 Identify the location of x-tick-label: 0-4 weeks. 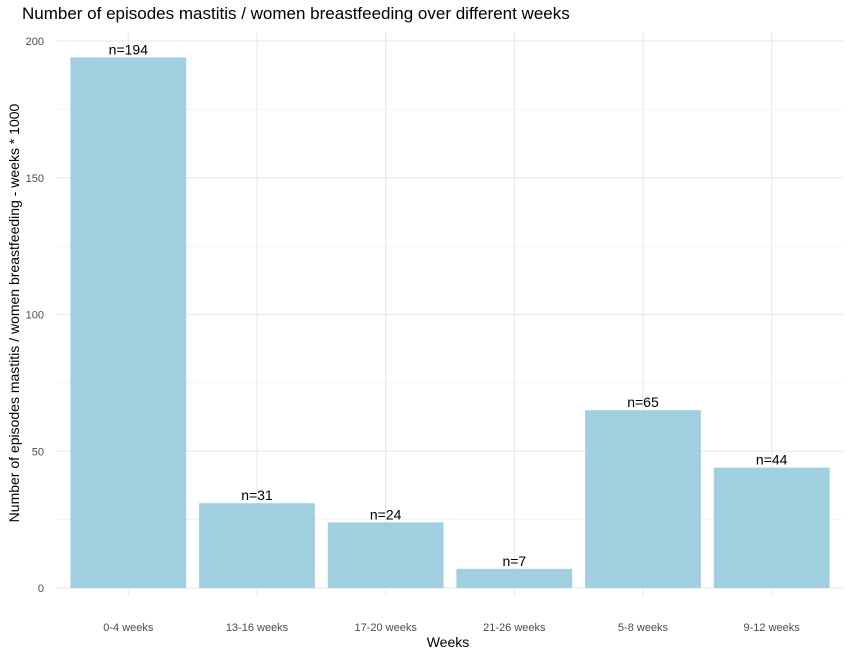
(128, 628).